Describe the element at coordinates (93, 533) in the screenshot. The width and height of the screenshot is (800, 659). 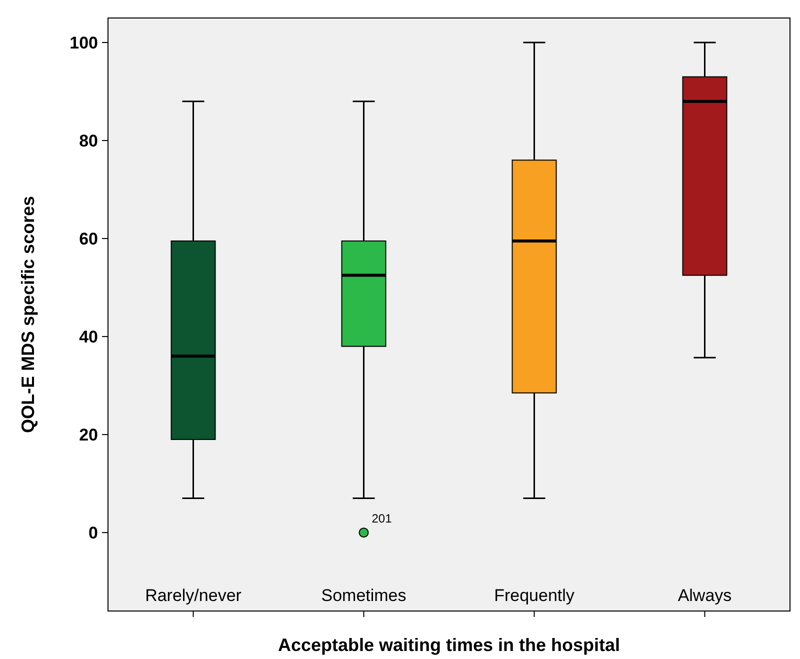
I see `y-tick-label: 0` at that location.